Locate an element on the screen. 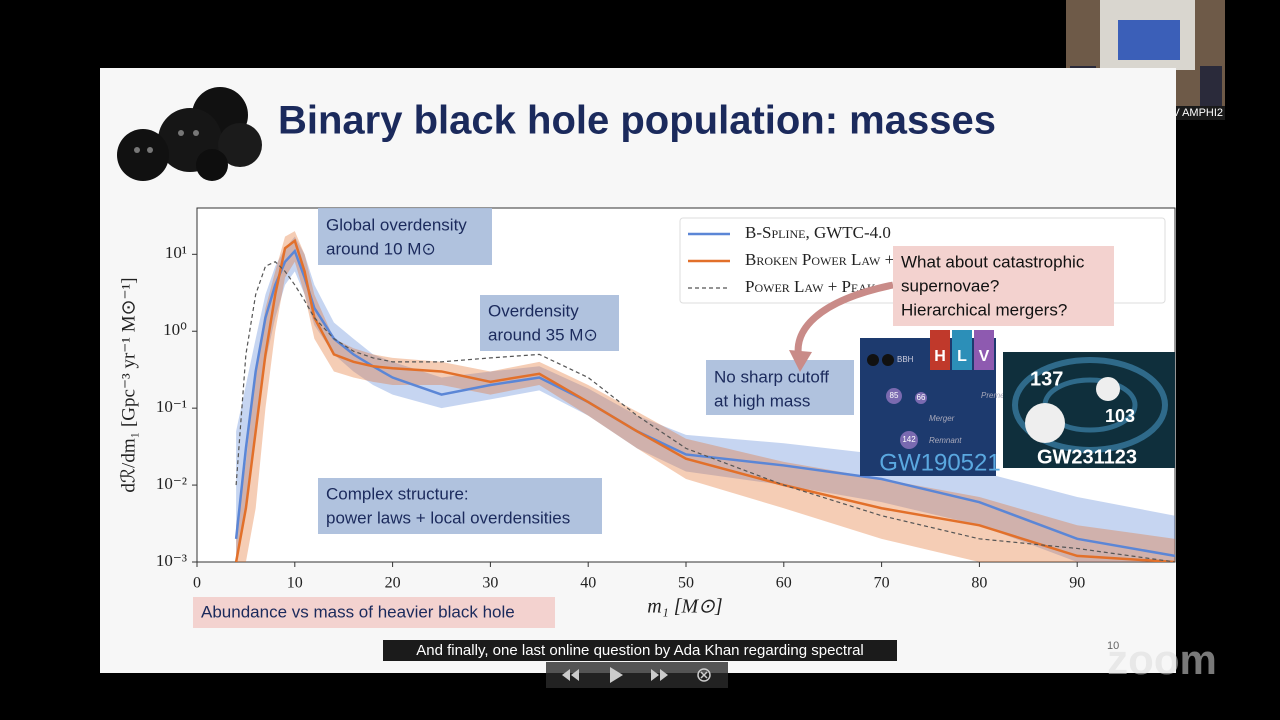  legend-label: B-Spline, GWTC-4.0 is located at coordinates (818, 232).